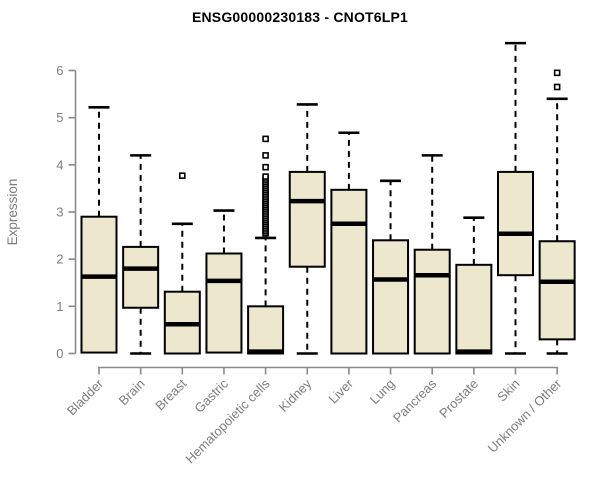 This screenshot has height=500, width=600. What do you see at coordinates (458, 398) in the screenshot?
I see `x-category-label-prostate: Prostate` at bounding box center [458, 398].